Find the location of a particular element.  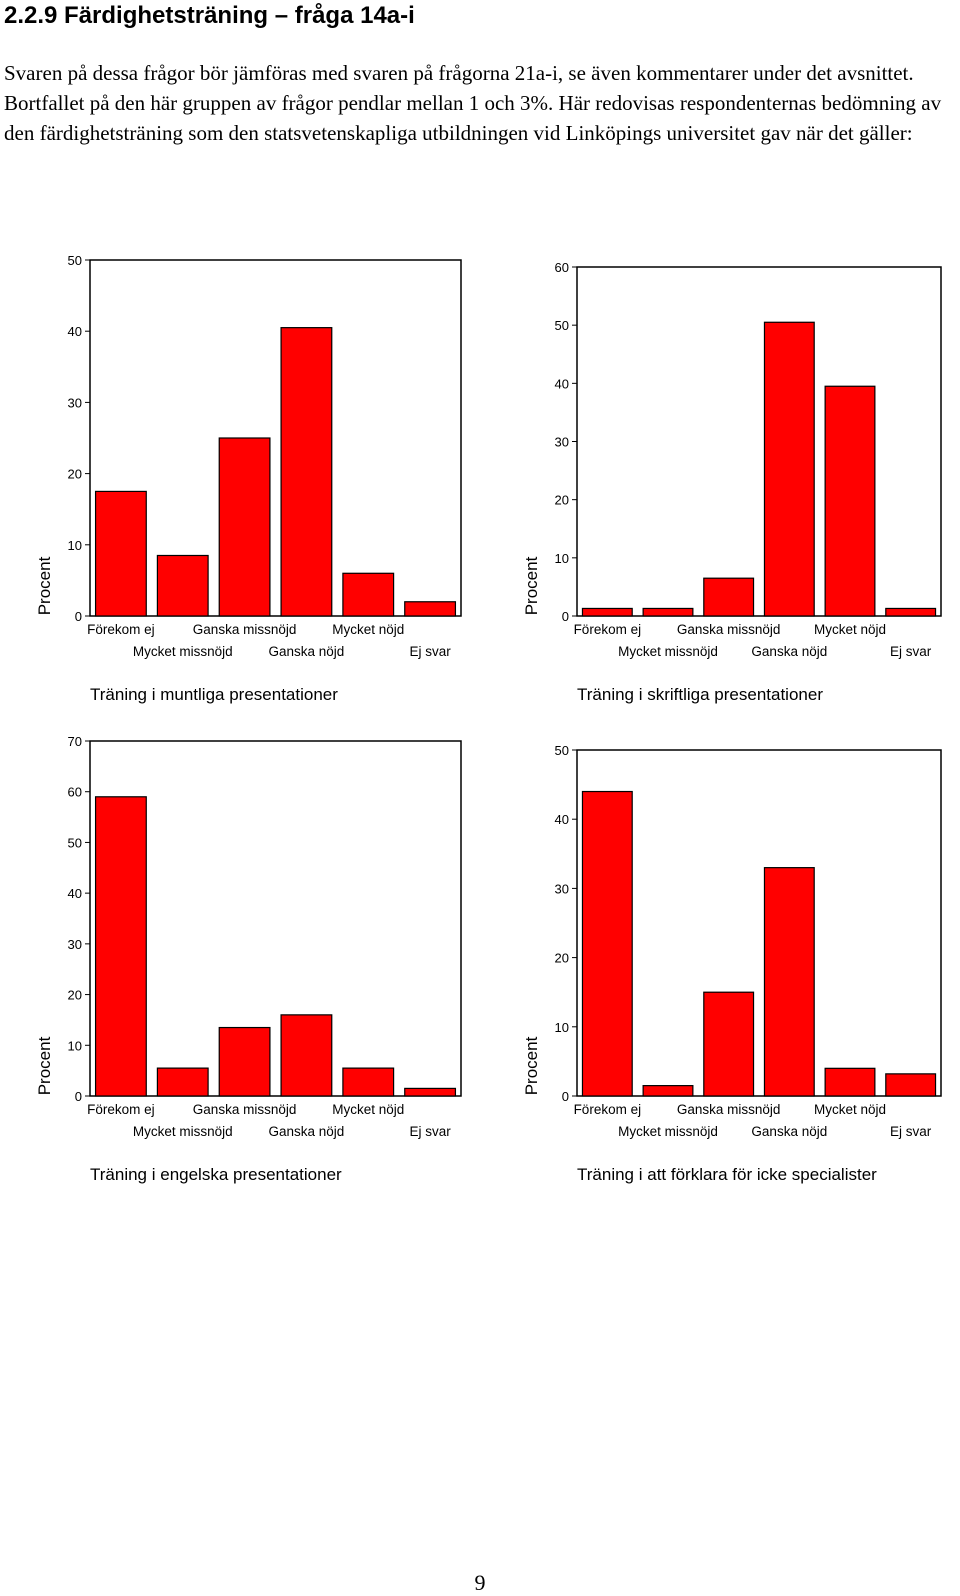

chart-title: Träning i muntliga presentationer is located at coordinates (214, 694).